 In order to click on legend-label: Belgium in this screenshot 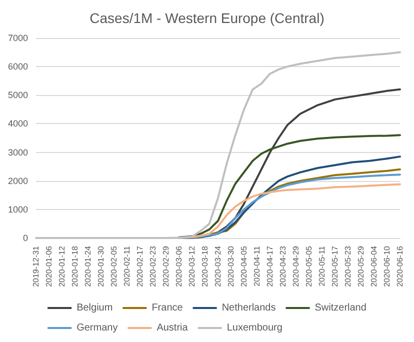, I will do `click(94, 308)`.